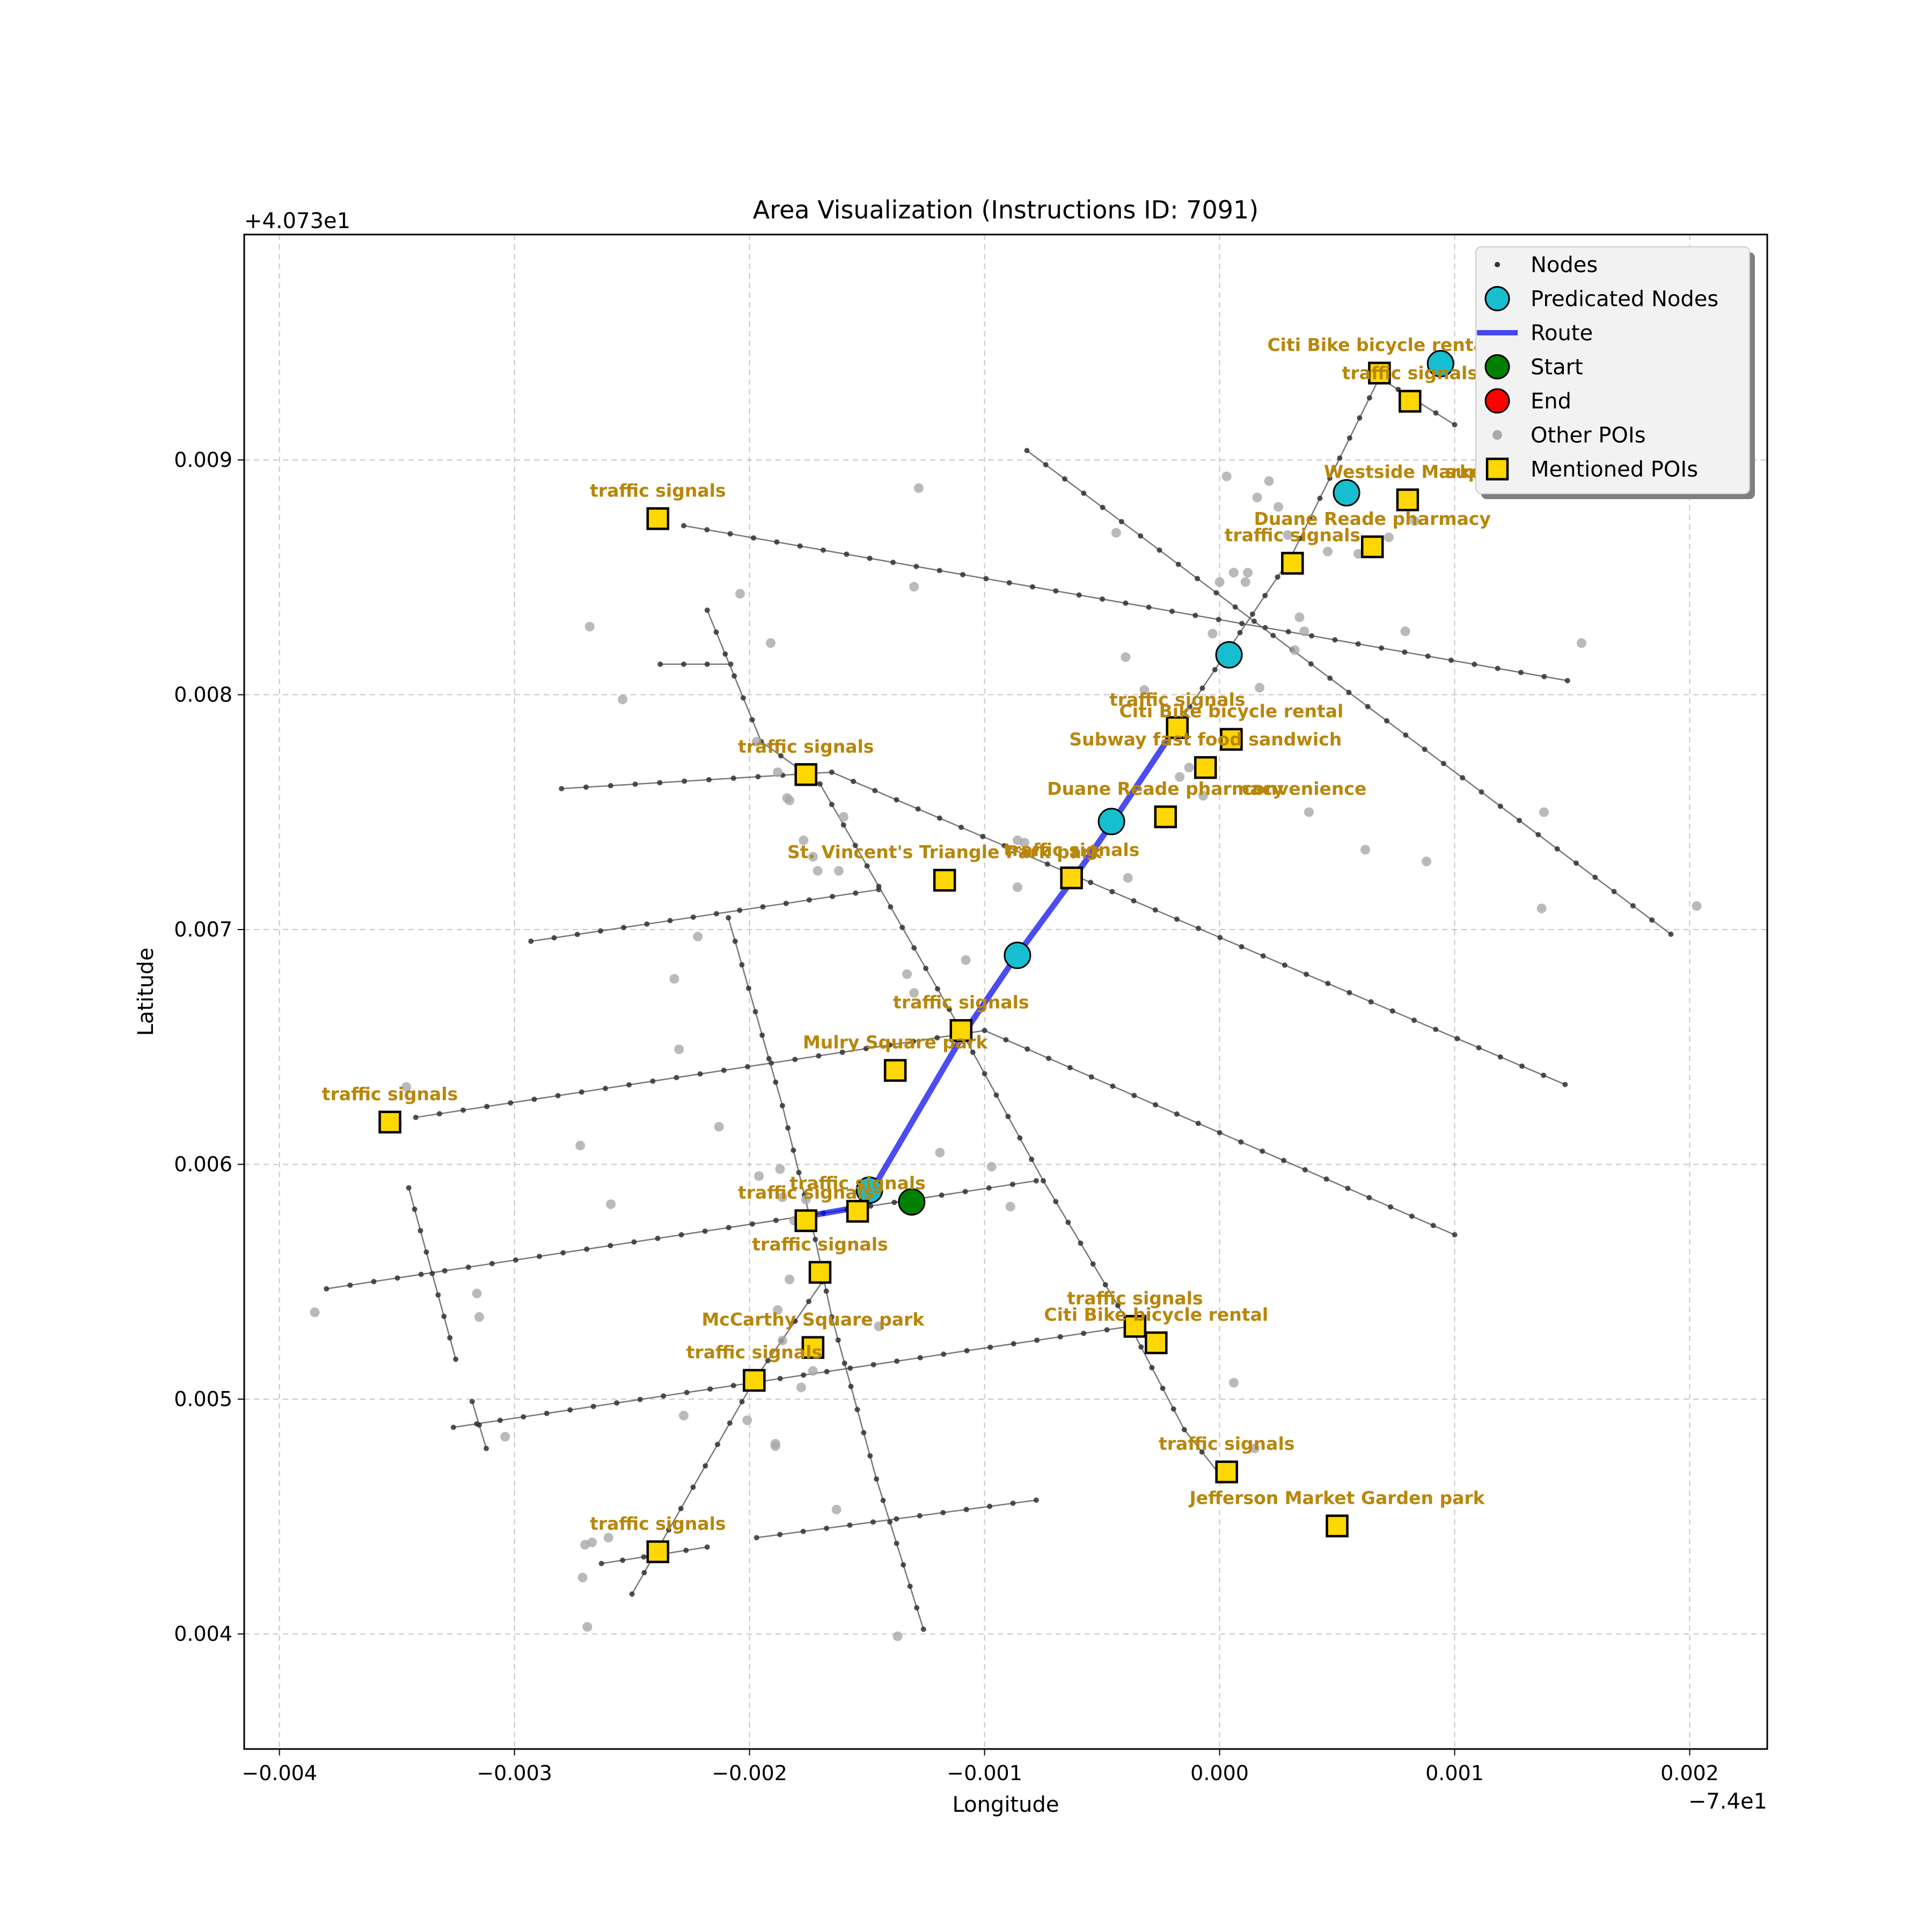 This screenshot has width=1932, height=1932. What do you see at coordinates (1336, 1497) in the screenshot?
I see `poi-label: Jefferson Market Garden park` at bounding box center [1336, 1497].